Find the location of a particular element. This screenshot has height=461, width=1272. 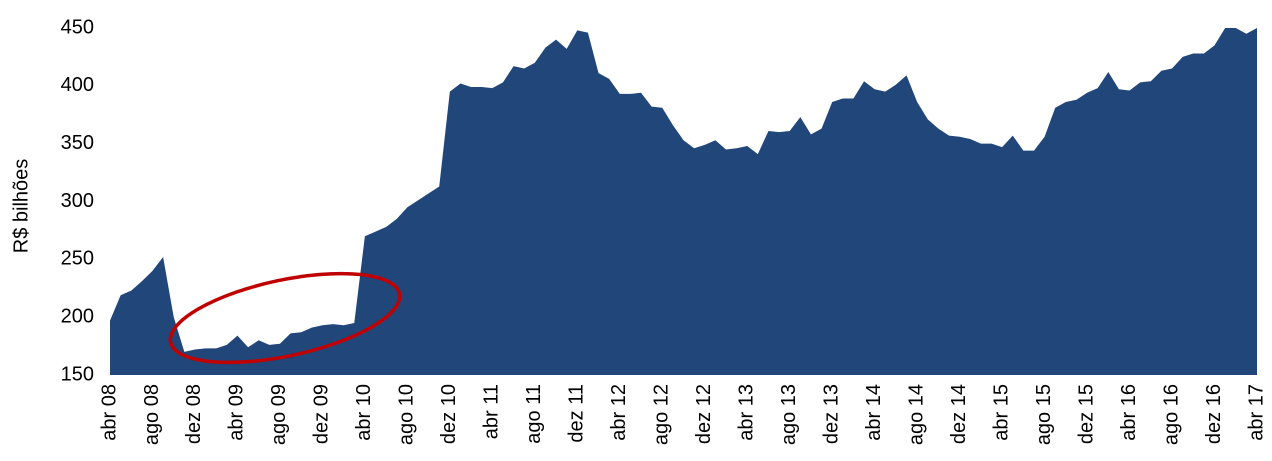

y-tick-label: 200 is located at coordinates (77, 316).